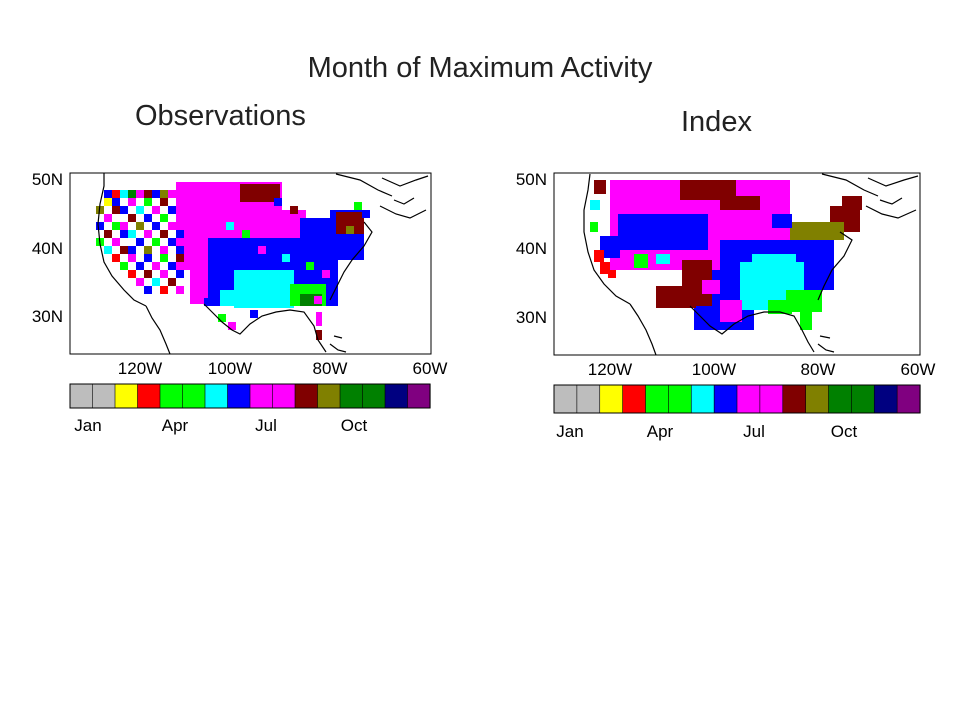 The image size is (960, 720). I want to click on figure-title: Month of Maximum Activity, so click(480, 68).